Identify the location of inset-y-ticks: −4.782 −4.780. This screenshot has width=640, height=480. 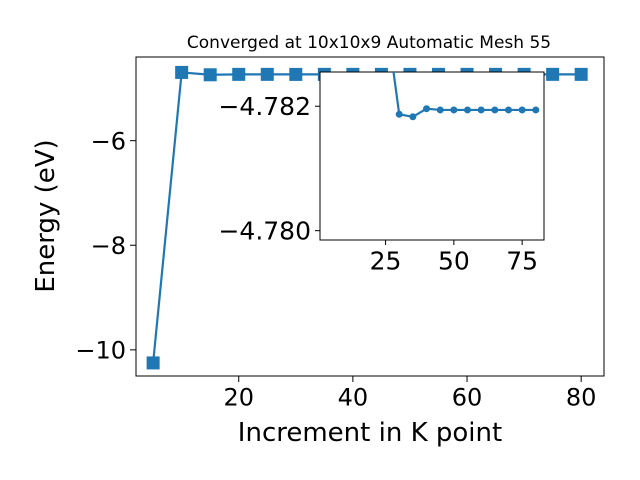
(269, 169).